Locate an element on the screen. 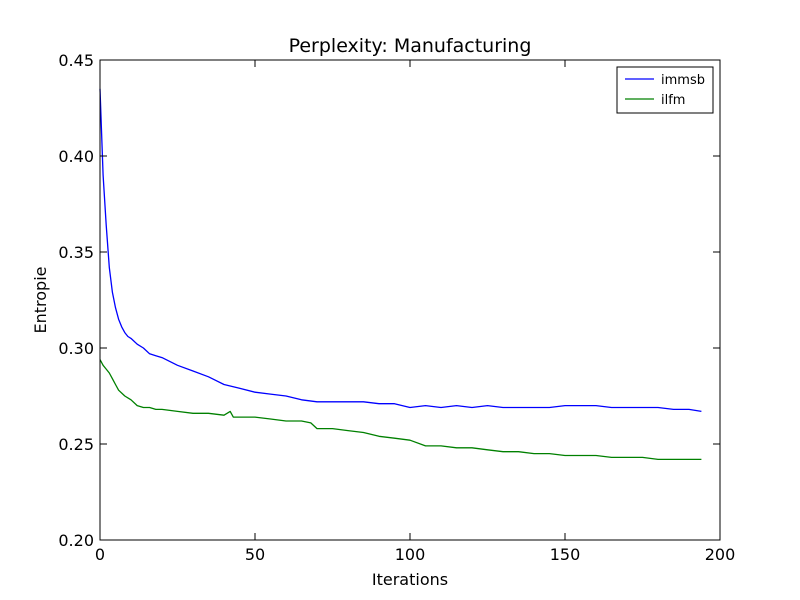 This screenshot has width=800, height=600. x-axis-label: Iterations is located at coordinates (410, 579).